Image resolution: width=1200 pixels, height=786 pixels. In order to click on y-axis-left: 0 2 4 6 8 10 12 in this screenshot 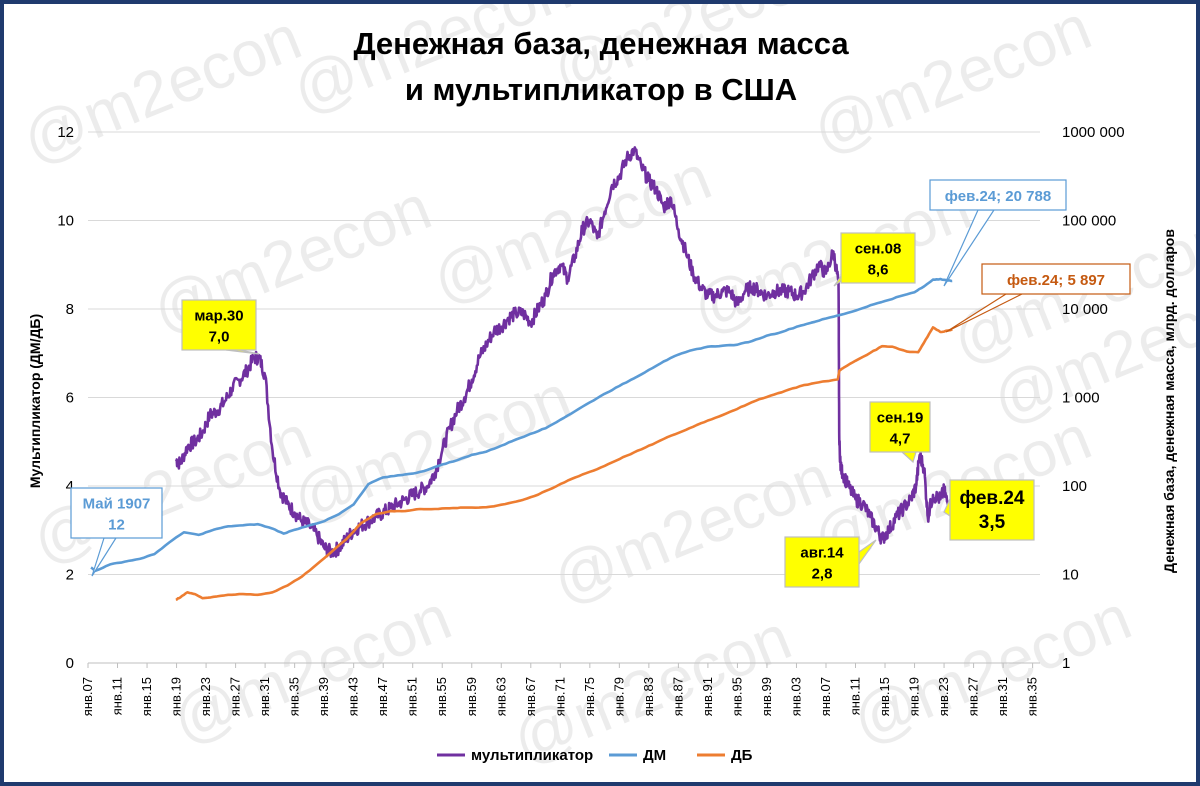, I will do `click(65, 398)`.